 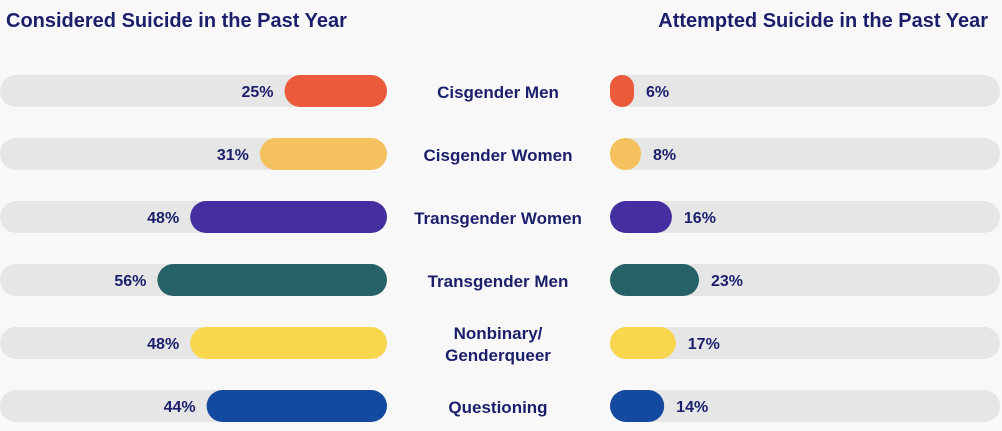 What do you see at coordinates (498, 344) in the screenshot?
I see `category-label-4: Nonbinary/Genderqueer` at bounding box center [498, 344].